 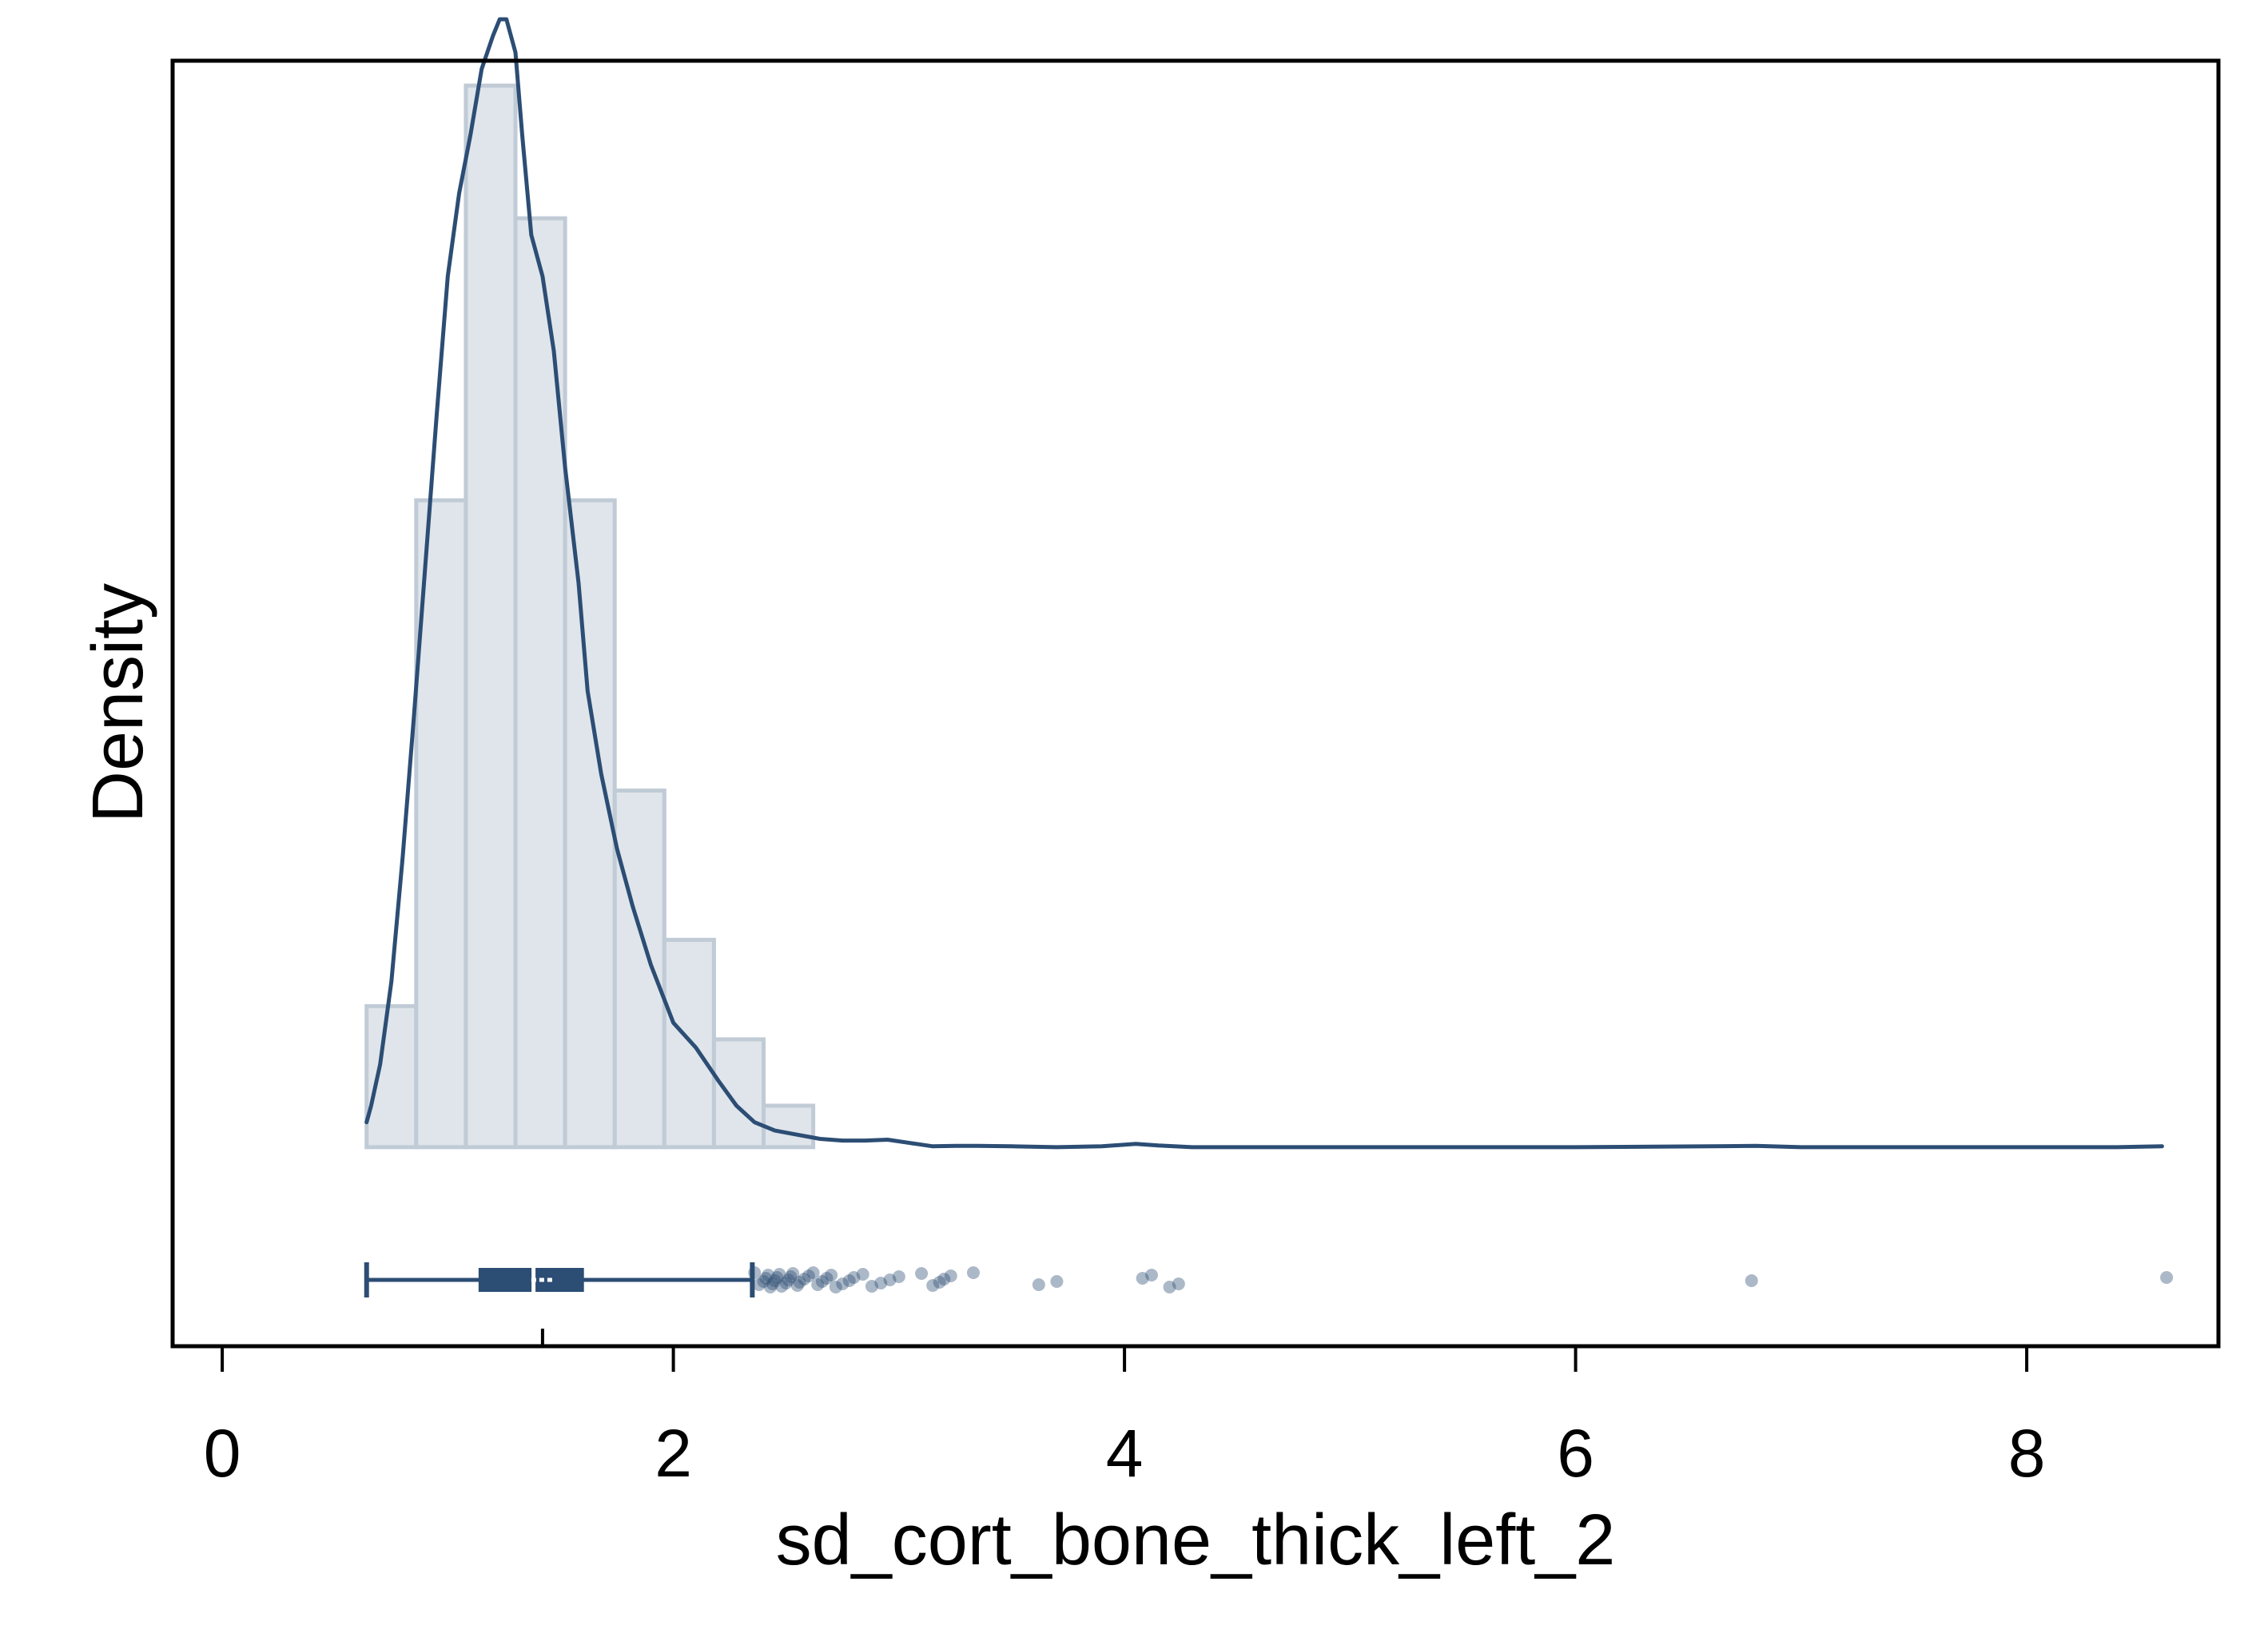 I want to click on x-tick-label: 8, so click(x=2027, y=1453).